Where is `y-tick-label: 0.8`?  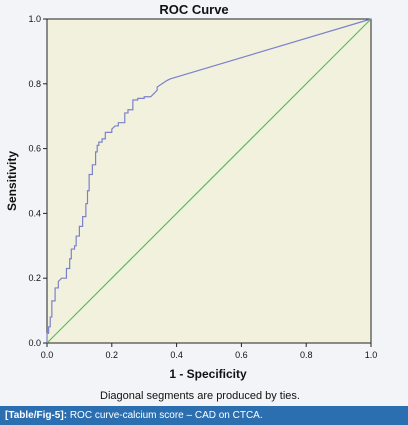 y-tick-label: 0.8 is located at coordinates (34, 84).